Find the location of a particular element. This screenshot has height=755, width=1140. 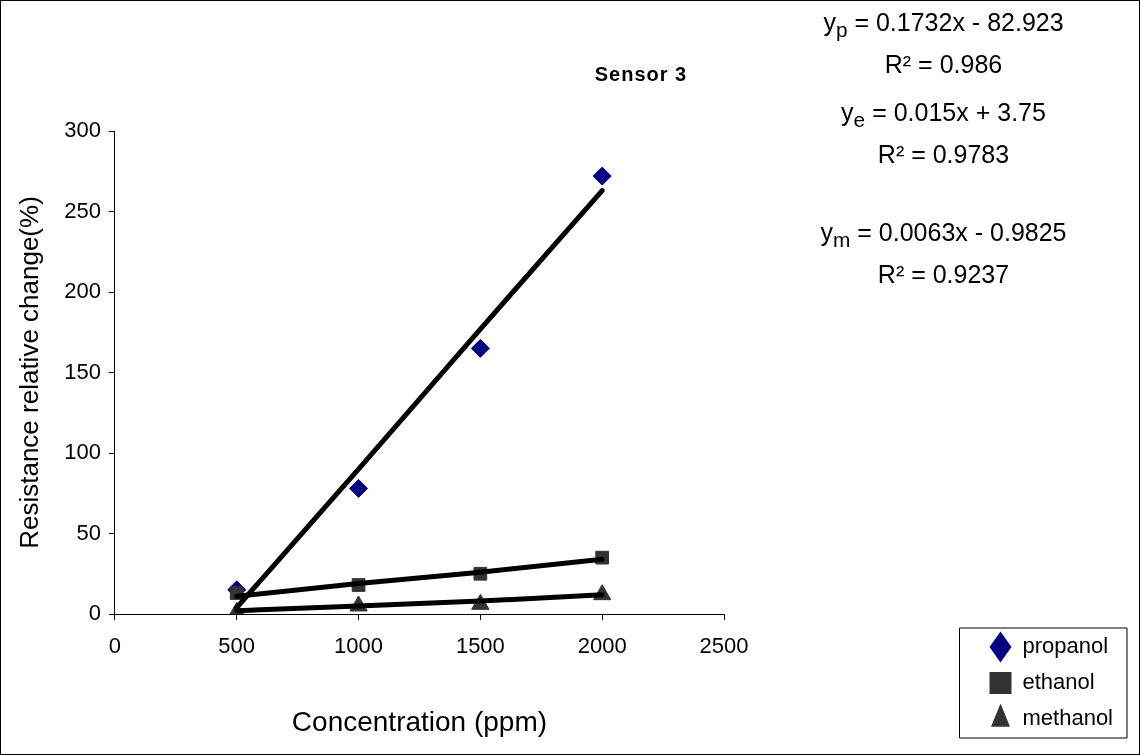

x-tick-label: 2000 is located at coordinates (602, 646).